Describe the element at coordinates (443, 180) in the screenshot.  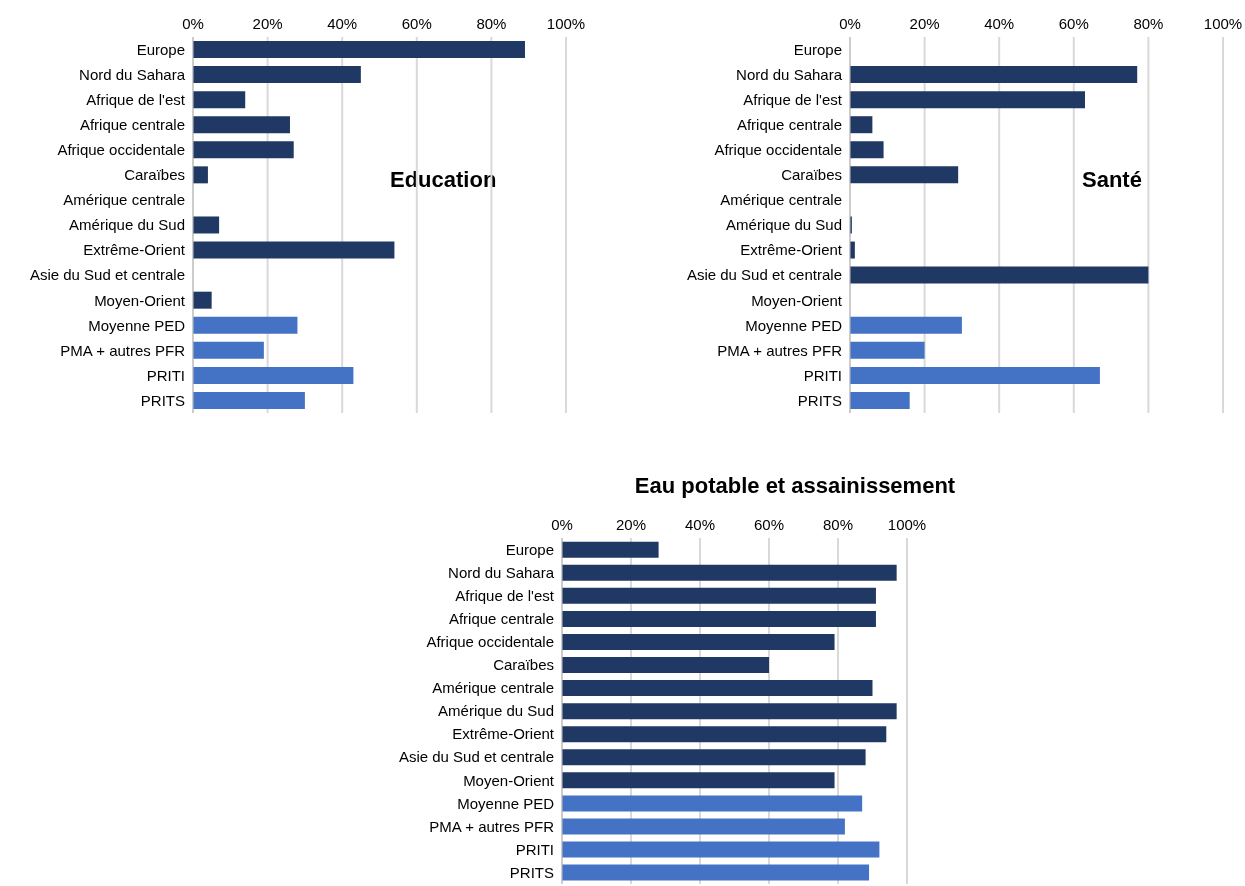
I see `text: Education` at that location.